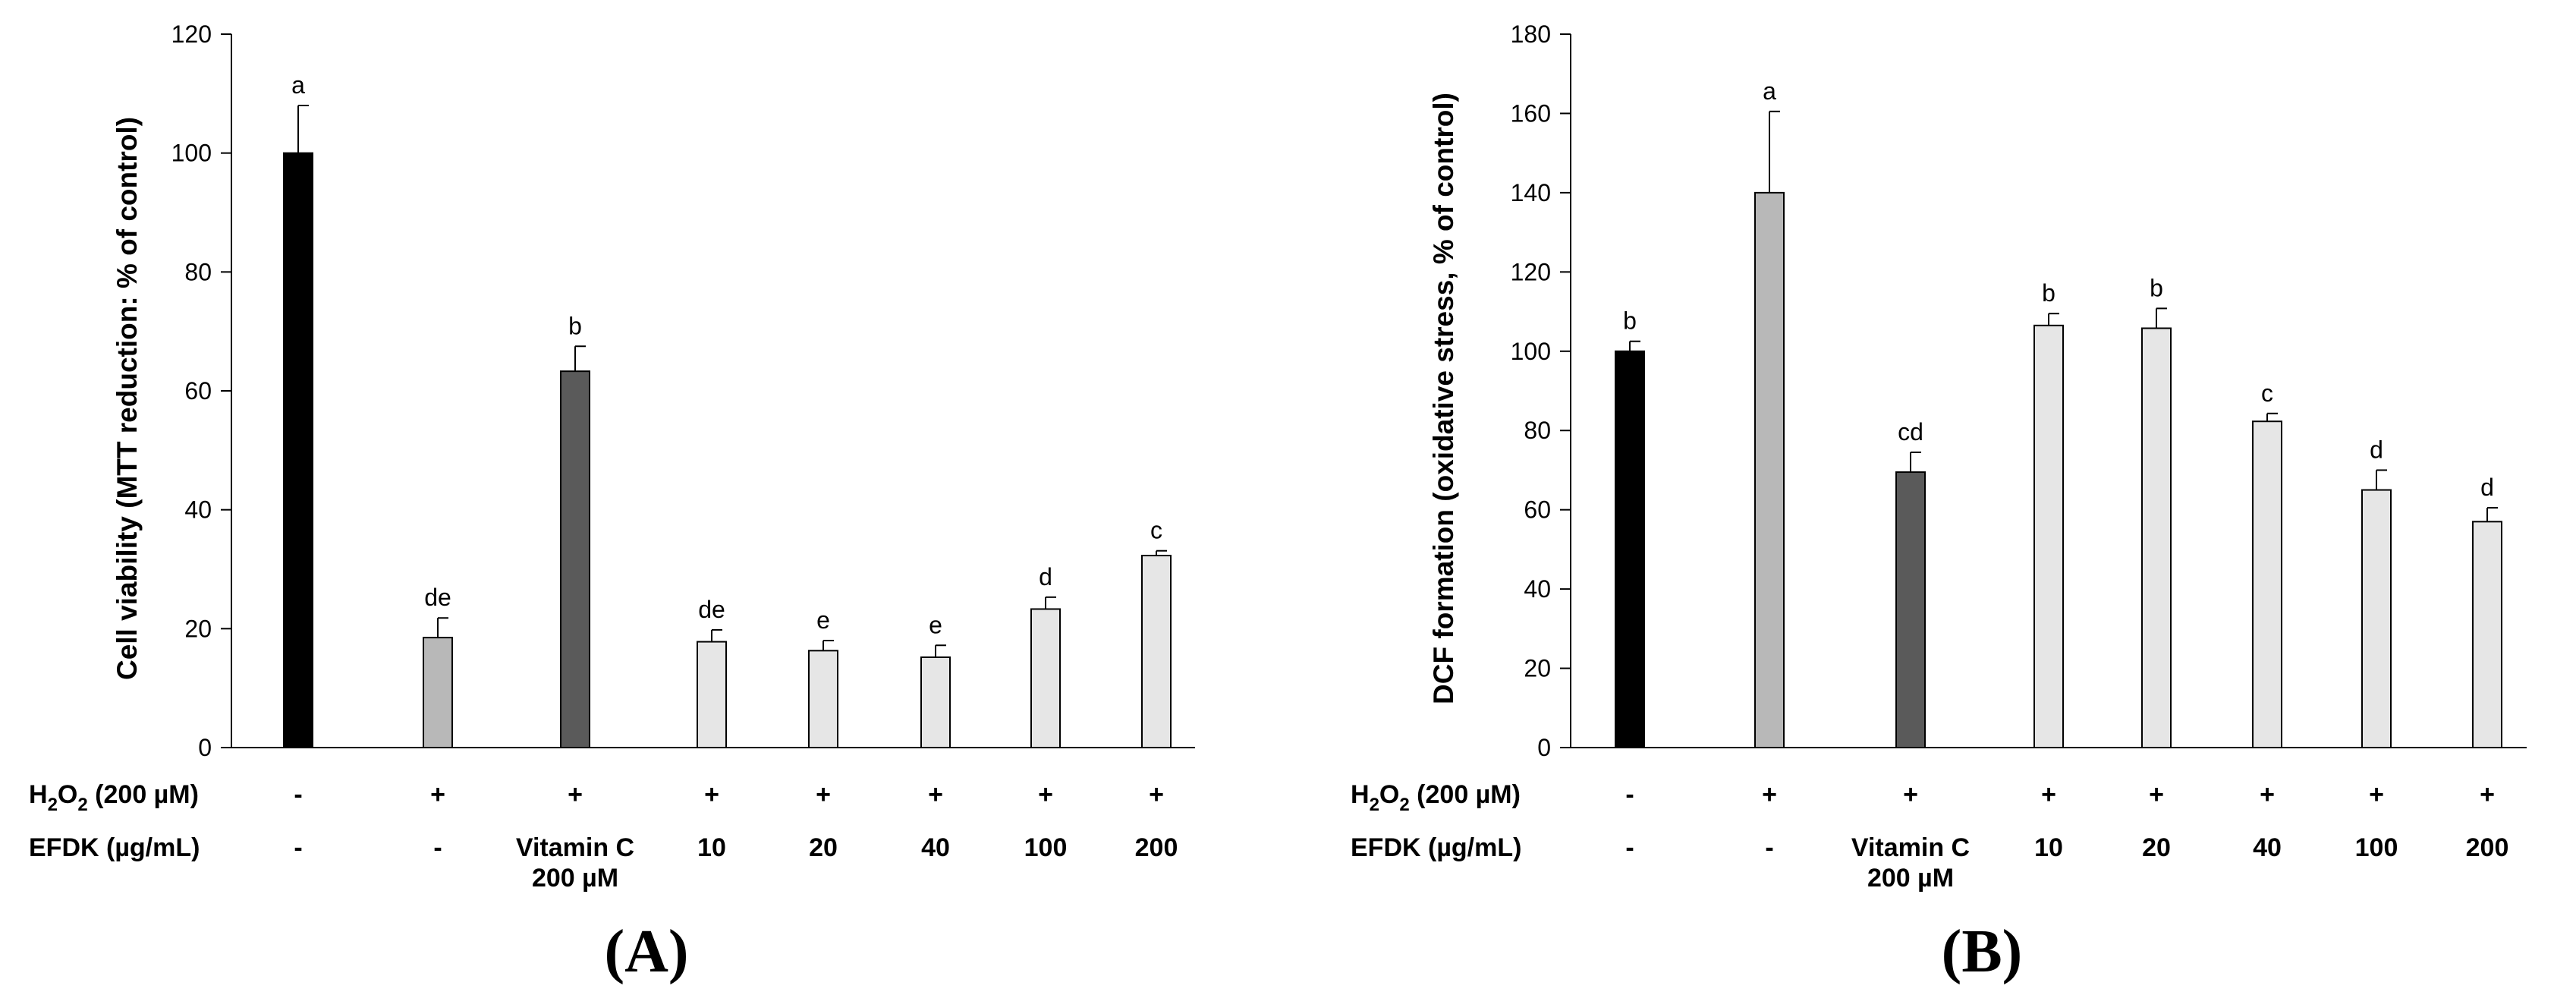  I want to click on y-tick-label: 160, so click(1531, 113).